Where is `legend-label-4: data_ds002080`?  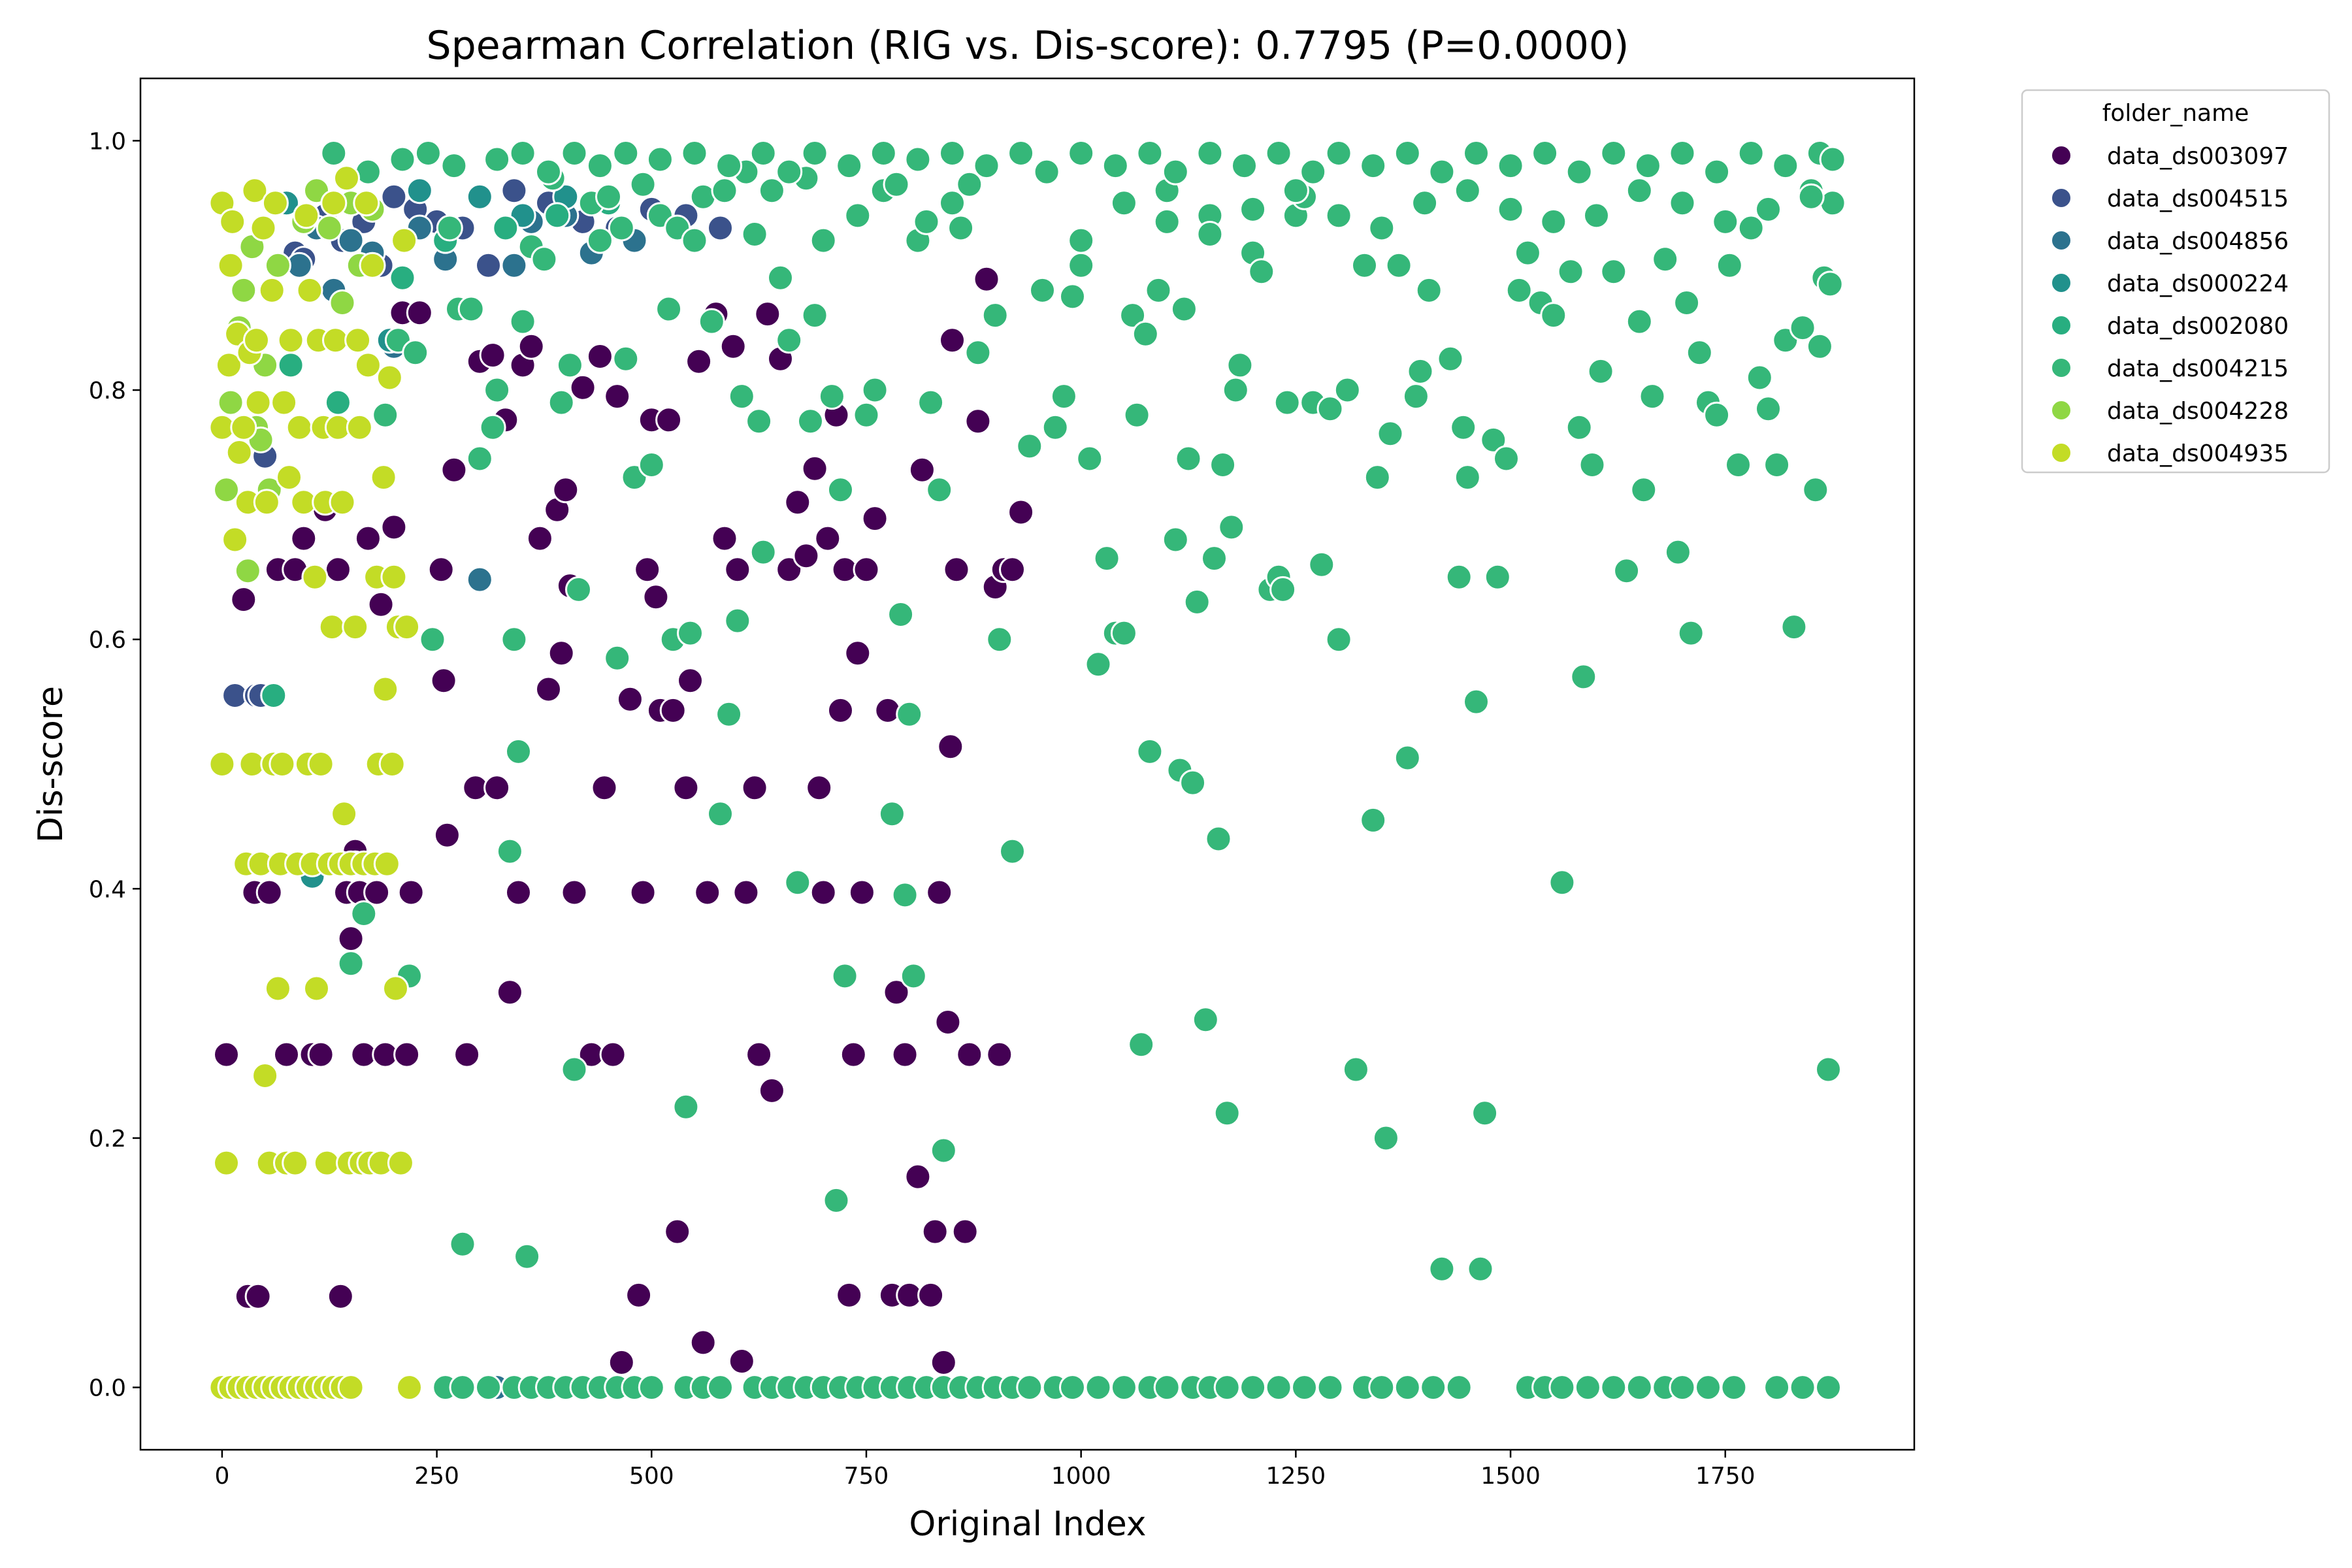
legend-label-4: data_ds002080 is located at coordinates (2198, 326).